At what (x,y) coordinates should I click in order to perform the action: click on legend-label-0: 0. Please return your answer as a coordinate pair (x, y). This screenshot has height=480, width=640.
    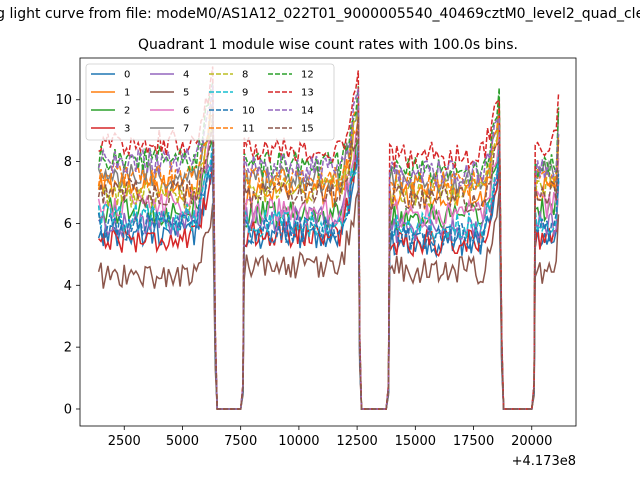
    Looking at the image, I should click on (127, 75).